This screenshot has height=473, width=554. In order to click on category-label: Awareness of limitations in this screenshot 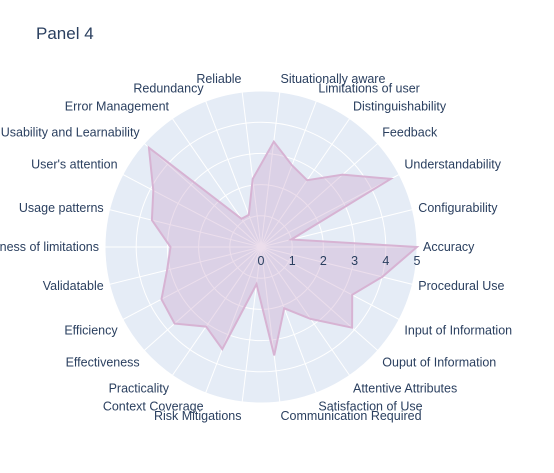, I will do `click(49, 247)`.